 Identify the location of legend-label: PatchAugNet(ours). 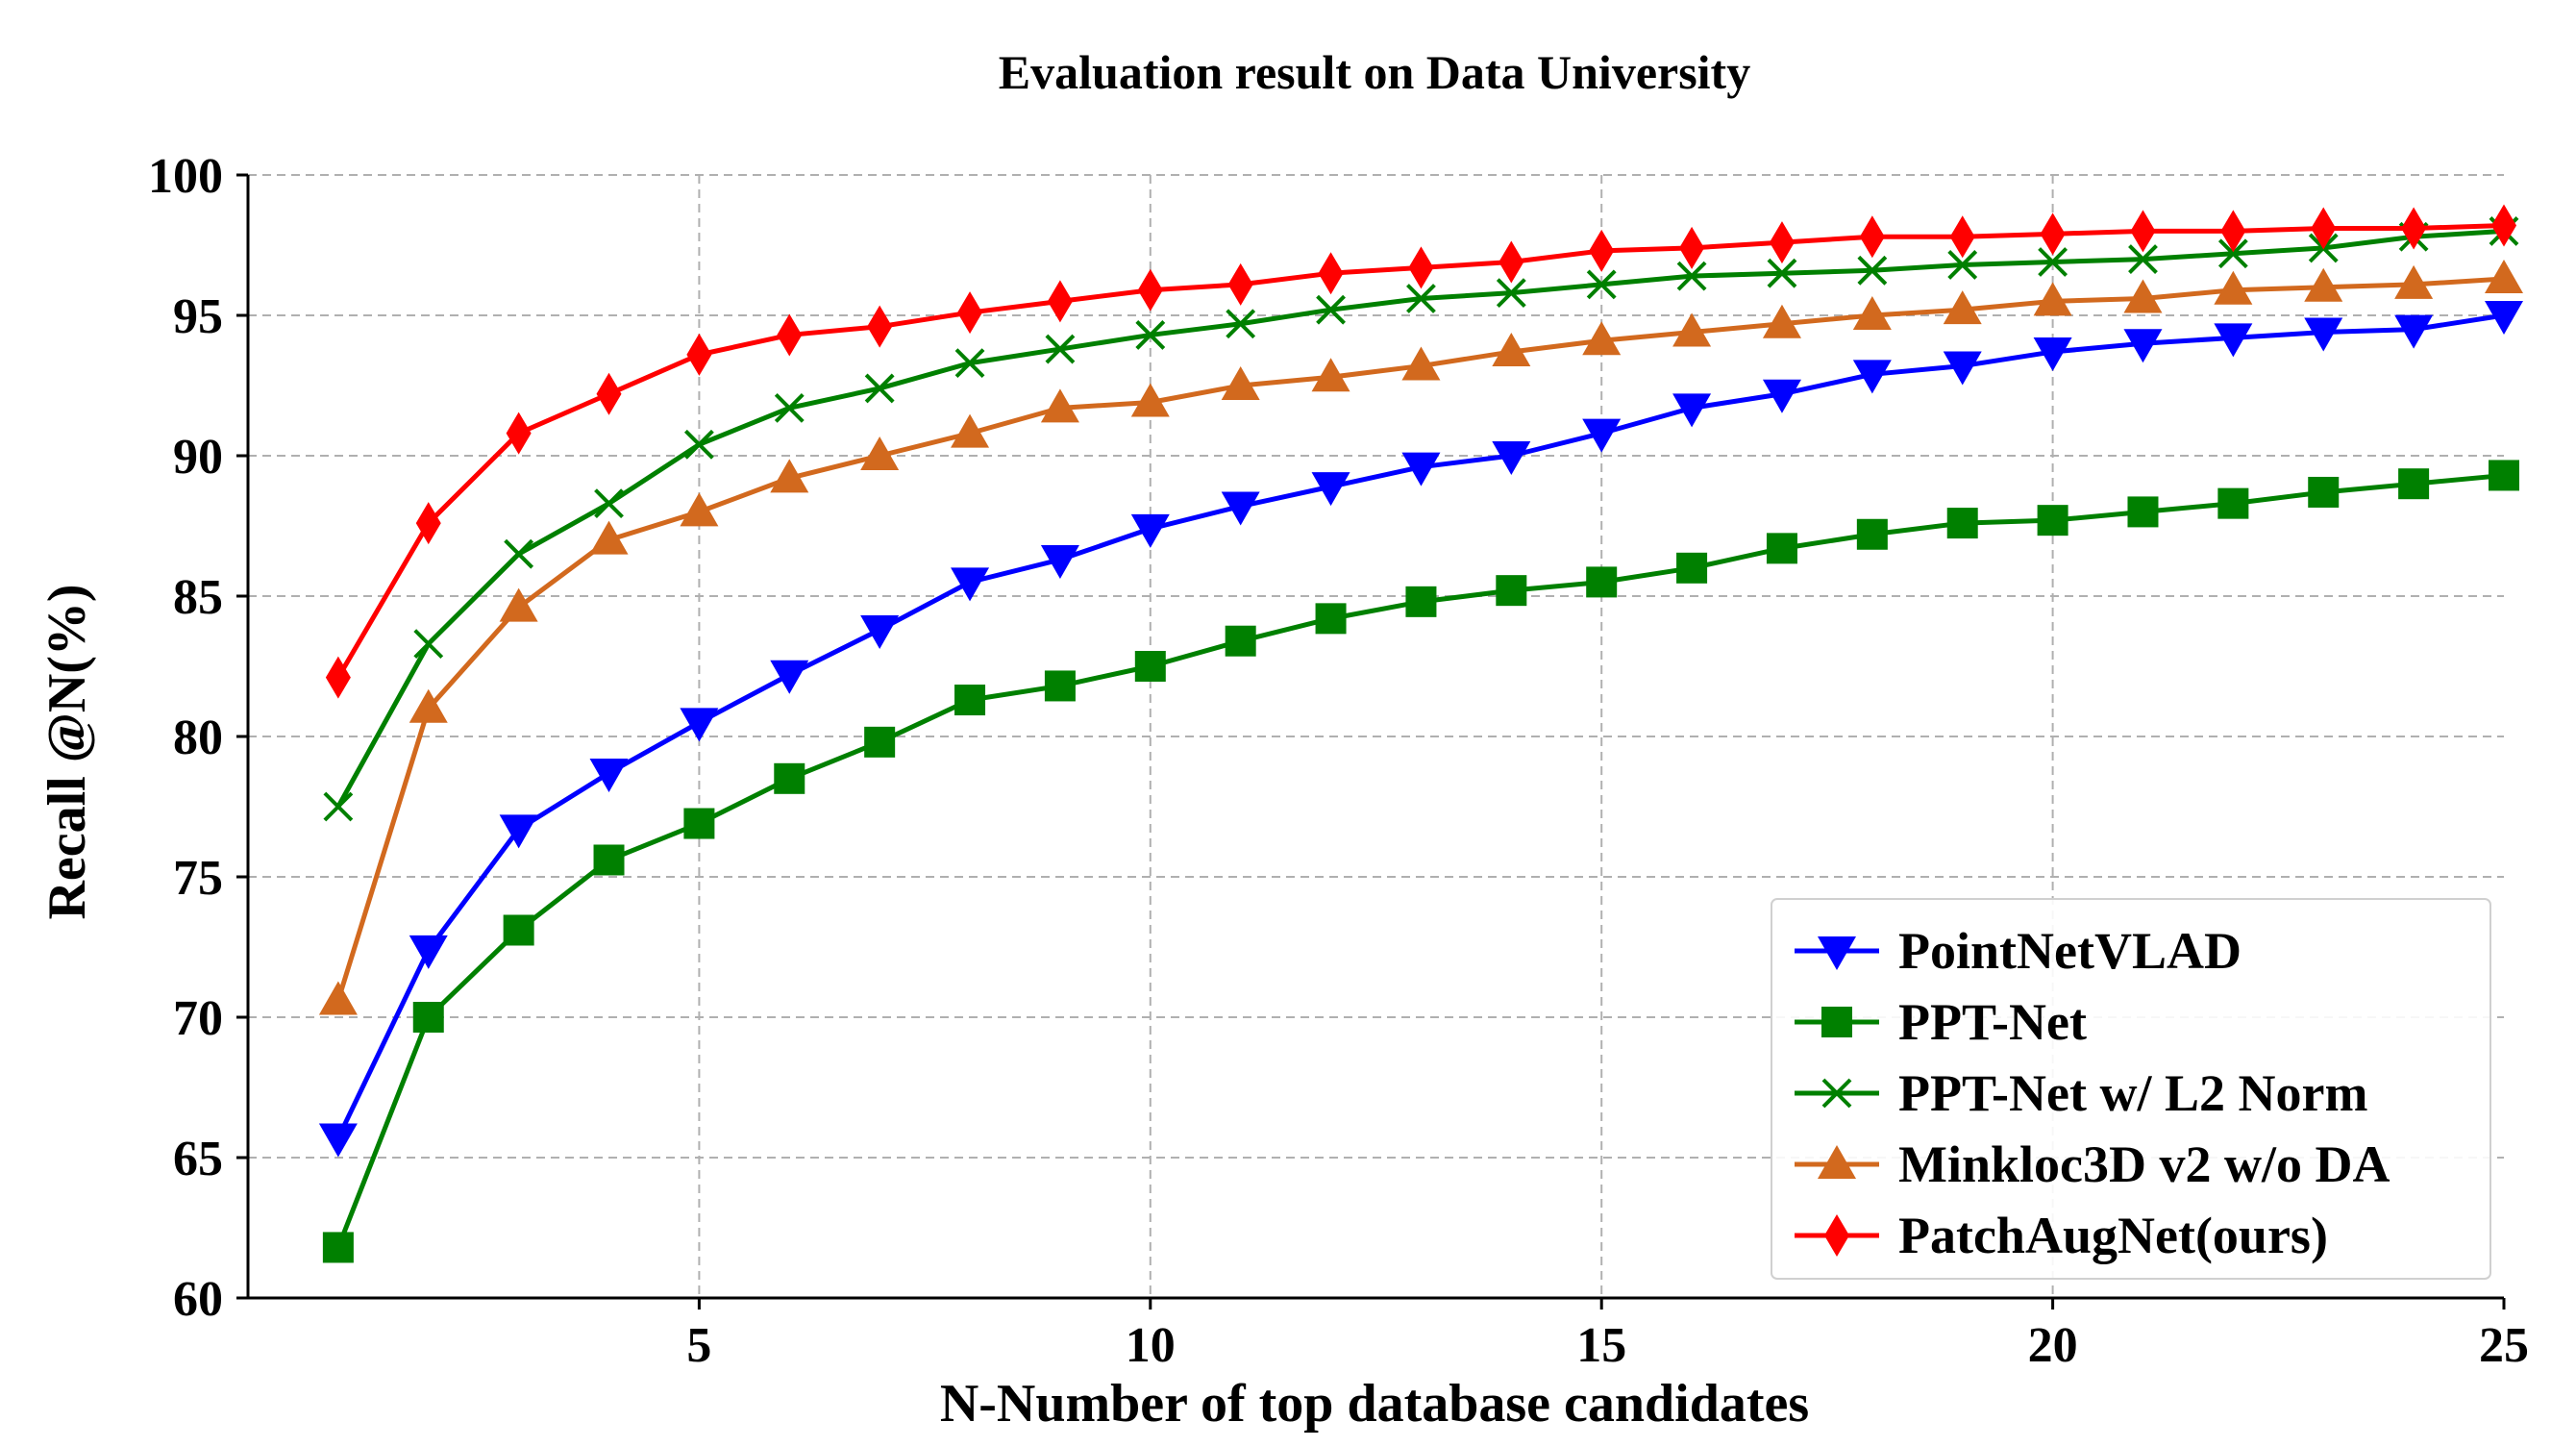
(2113, 1235).